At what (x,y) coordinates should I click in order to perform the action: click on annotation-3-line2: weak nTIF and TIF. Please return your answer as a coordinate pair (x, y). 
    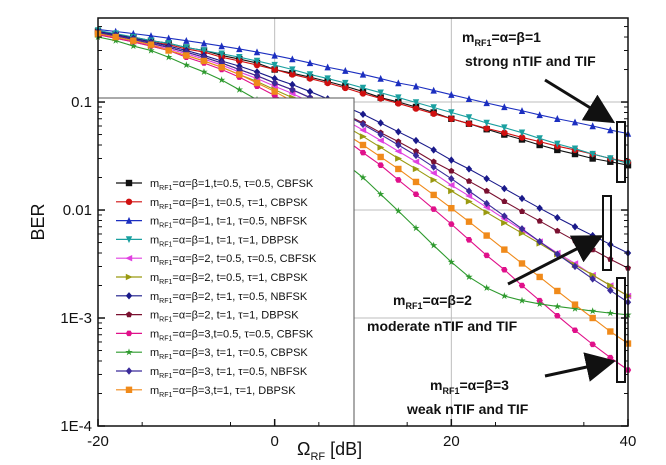
    Looking at the image, I should click on (467, 409).